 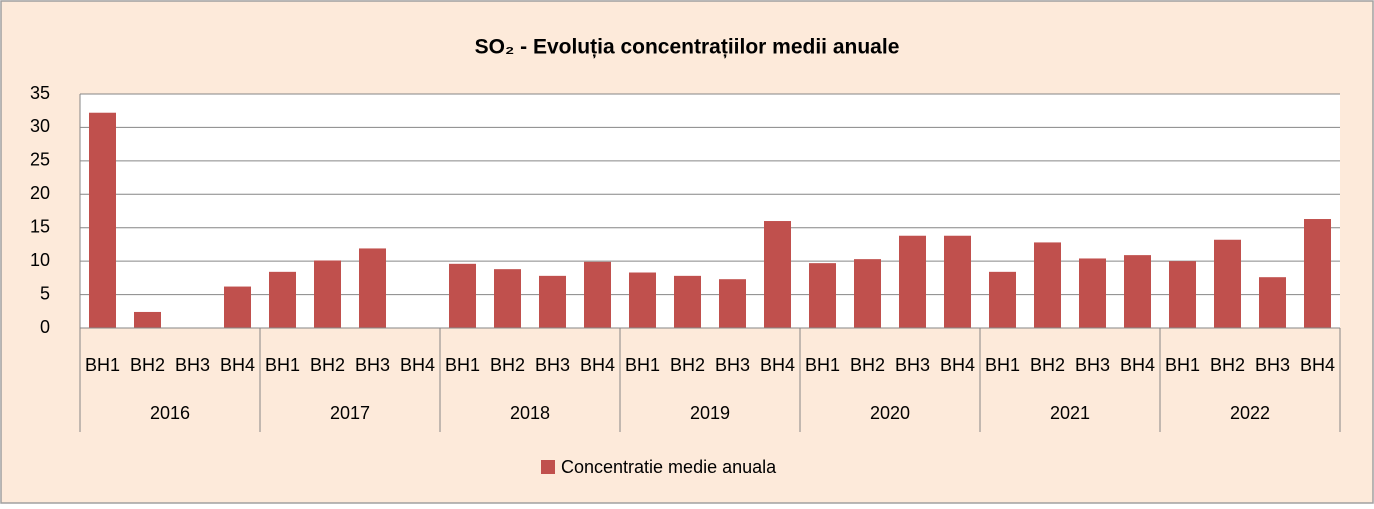 What do you see at coordinates (40, 260) in the screenshot?
I see `y-tick-label: 10` at bounding box center [40, 260].